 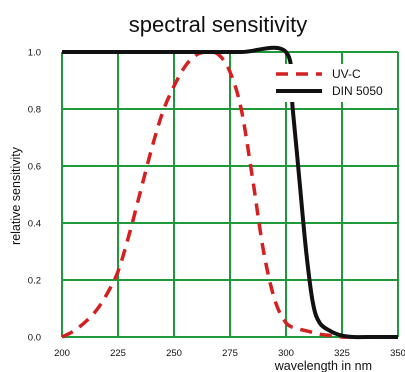 I want to click on y-tick-label: 0.2, so click(x=34, y=281).